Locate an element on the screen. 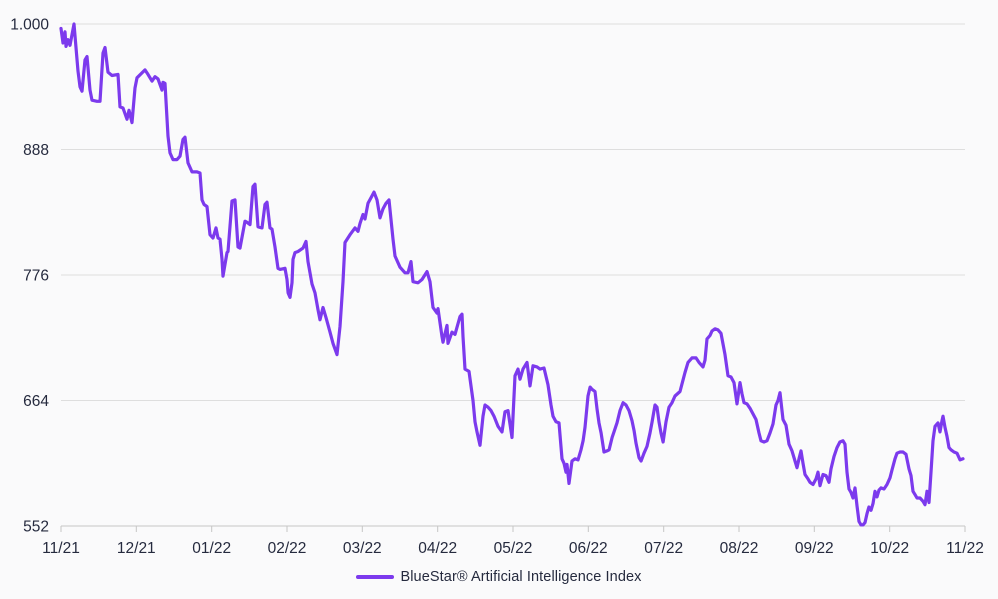  x-axis-label: 04/22 is located at coordinates (437, 548).